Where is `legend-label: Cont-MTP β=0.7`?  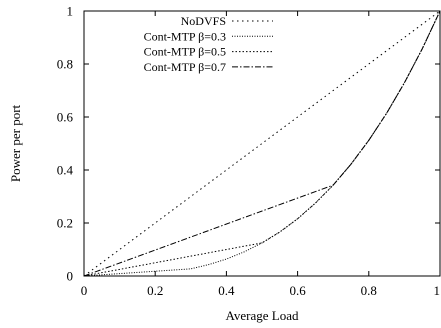
legend-label: Cont-MTP β=0.7 is located at coordinates (185, 67).